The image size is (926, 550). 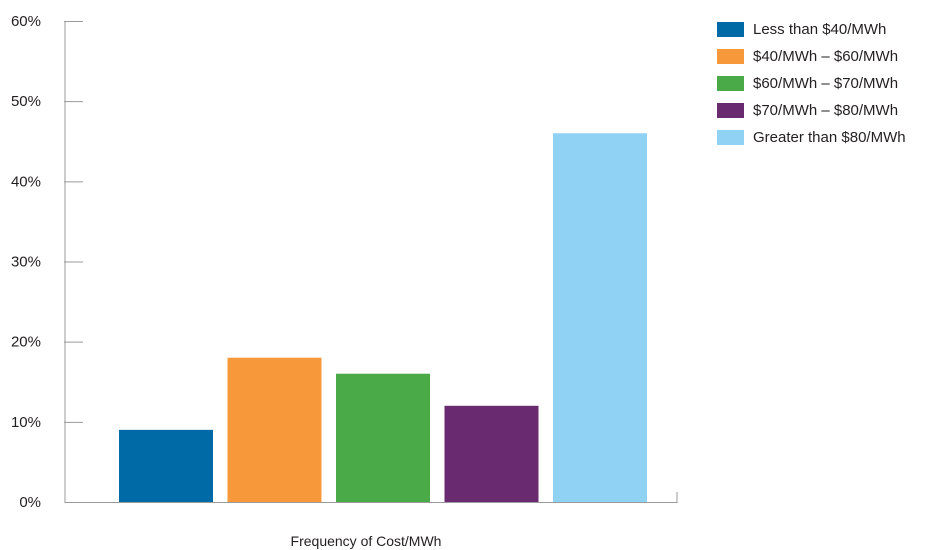 What do you see at coordinates (366, 541) in the screenshot?
I see `x-axis-title: Frequency of Cost/MWh` at bounding box center [366, 541].